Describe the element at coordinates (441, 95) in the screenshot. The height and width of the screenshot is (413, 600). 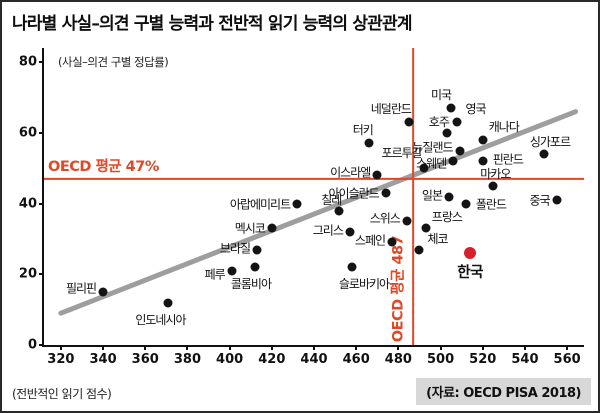
I see `point-label: 미국` at that location.